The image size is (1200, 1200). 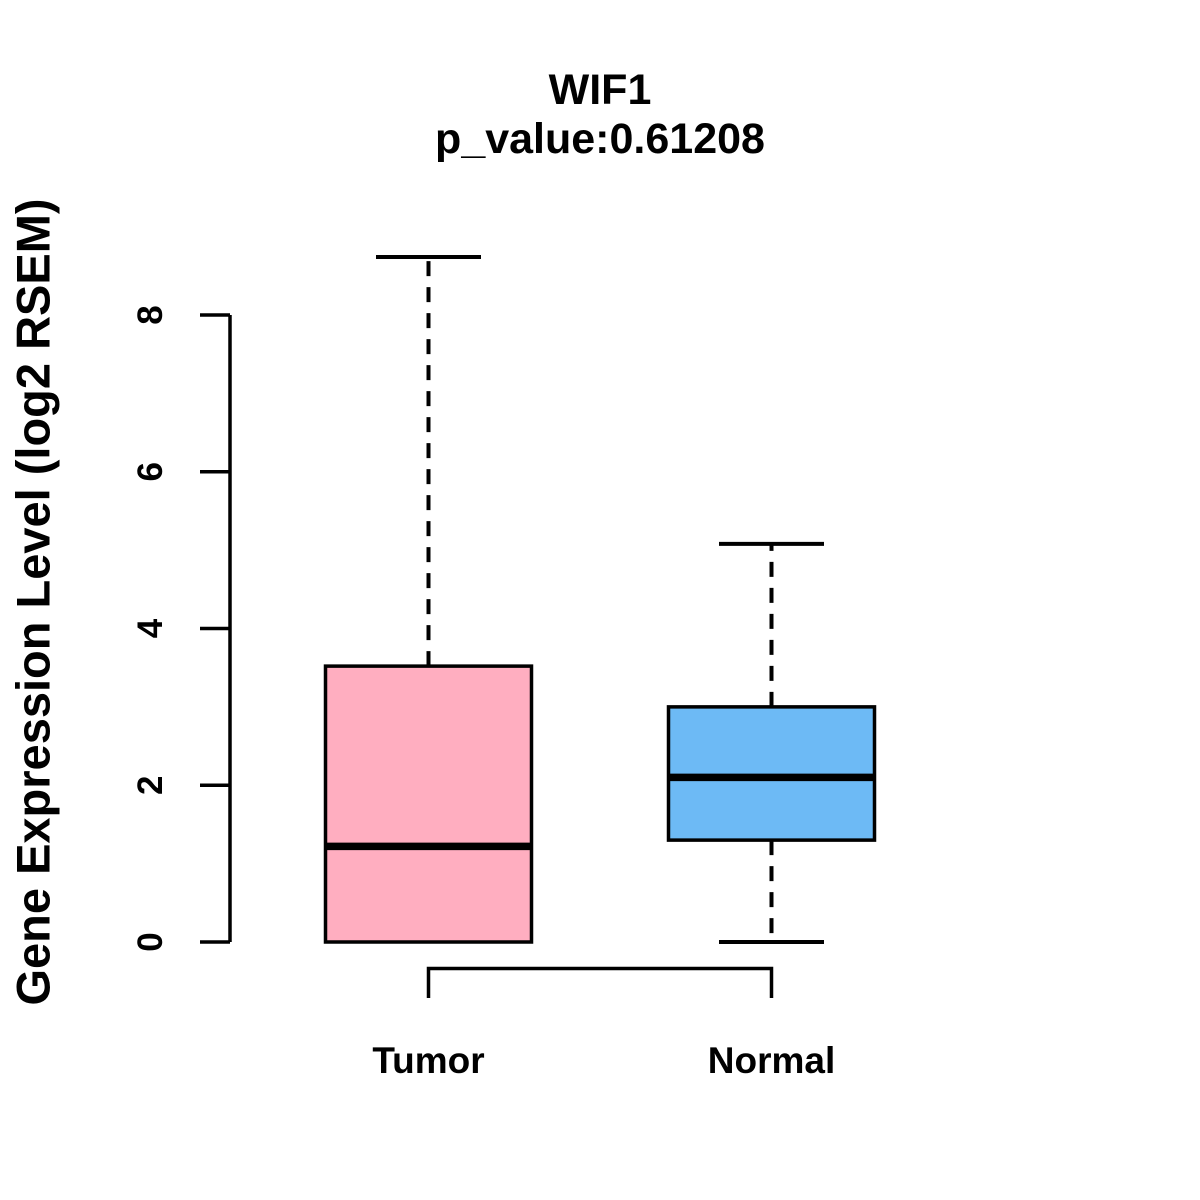 I want to click on y-axis-tick-label: 0, so click(x=150, y=941).